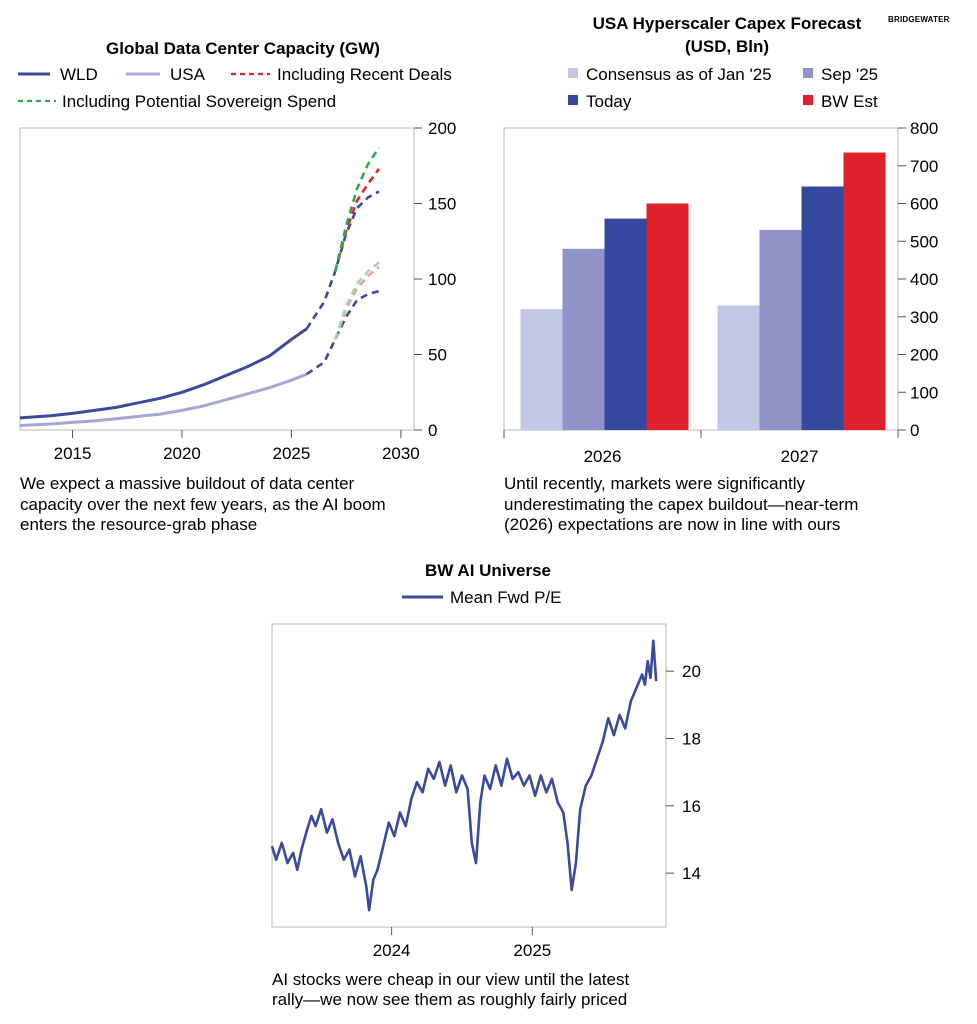 This screenshot has height=1024, width=977. What do you see at coordinates (691, 873) in the screenshot?
I see `y-tick-label: 14` at bounding box center [691, 873].